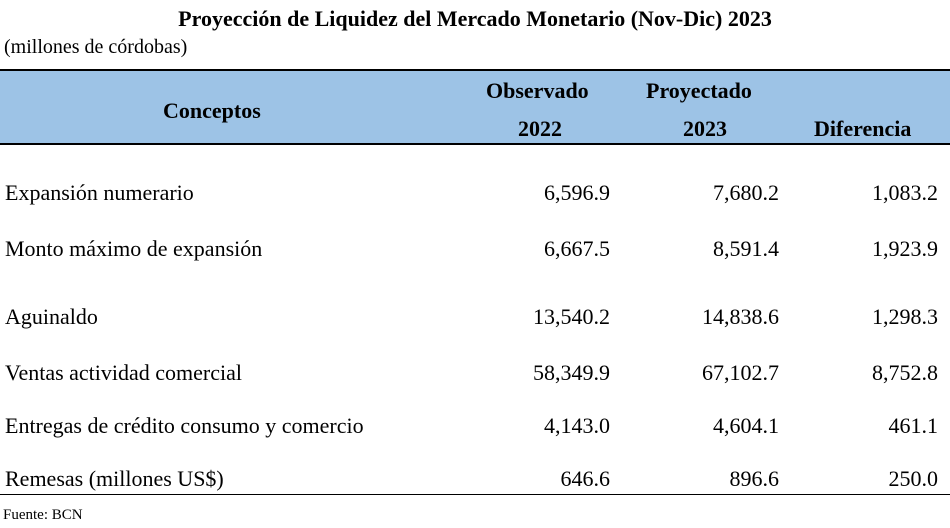  I want to click on row-concept: Expansión numerario, so click(99, 192).